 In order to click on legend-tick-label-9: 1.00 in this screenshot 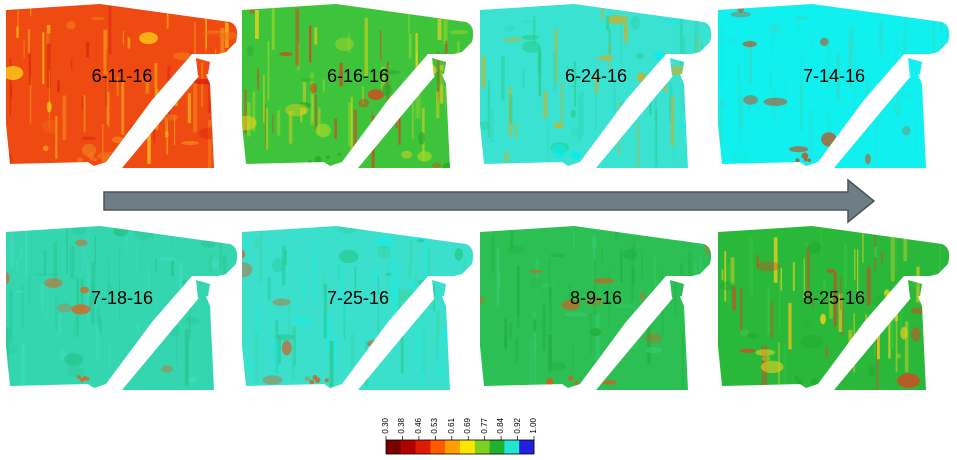, I will do `click(533, 426)`.